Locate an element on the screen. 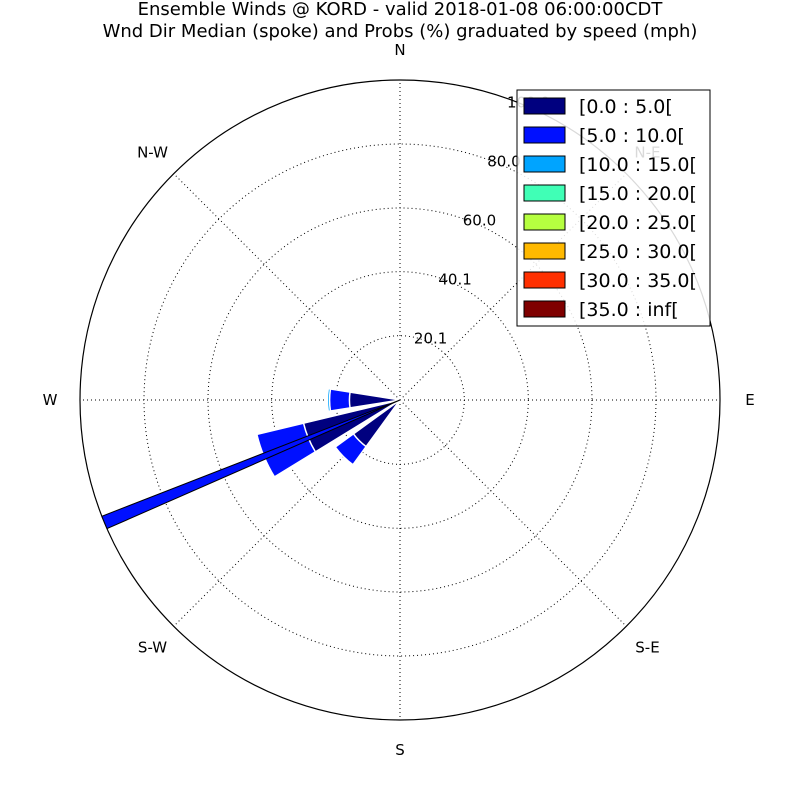 Image resolution: width=800 pixels, height=800 pixels. radial-tick-label: 80.0 is located at coordinates (503, 161).